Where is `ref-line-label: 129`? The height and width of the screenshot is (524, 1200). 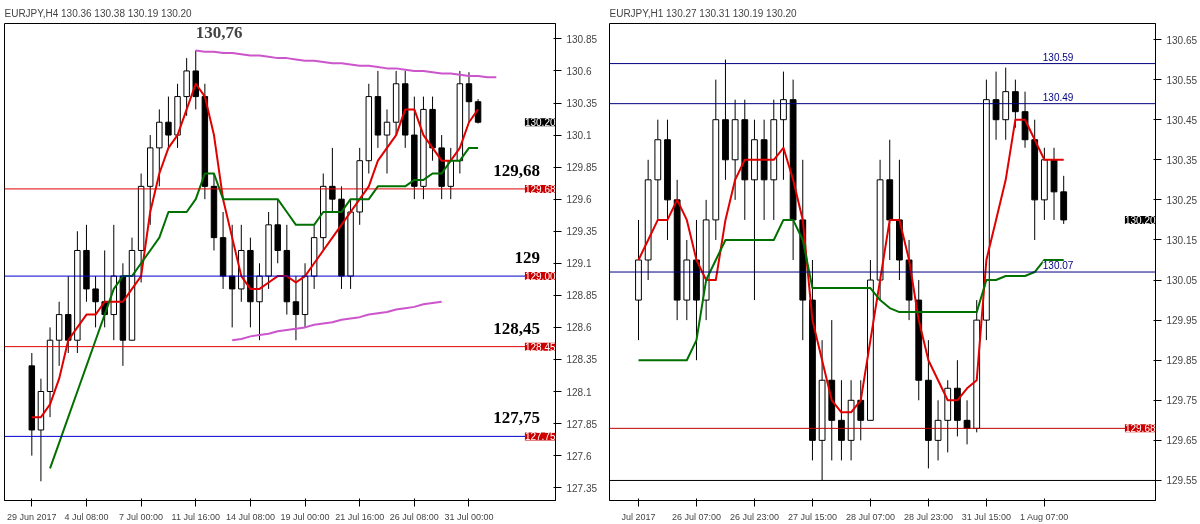
ref-line-label: 129 is located at coordinates (527, 258).